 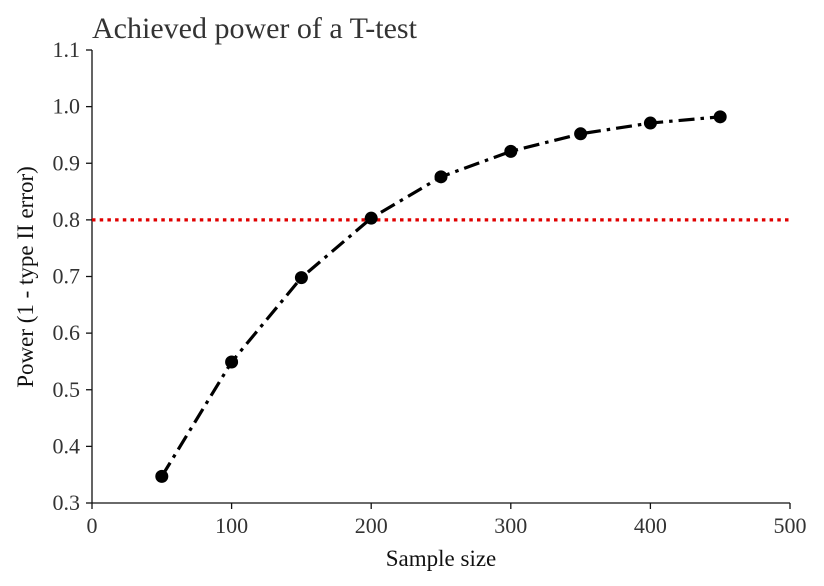 What do you see at coordinates (67, 276) in the screenshot?
I see `y-tick-label: 0.7` at bounding box center [67, 276].